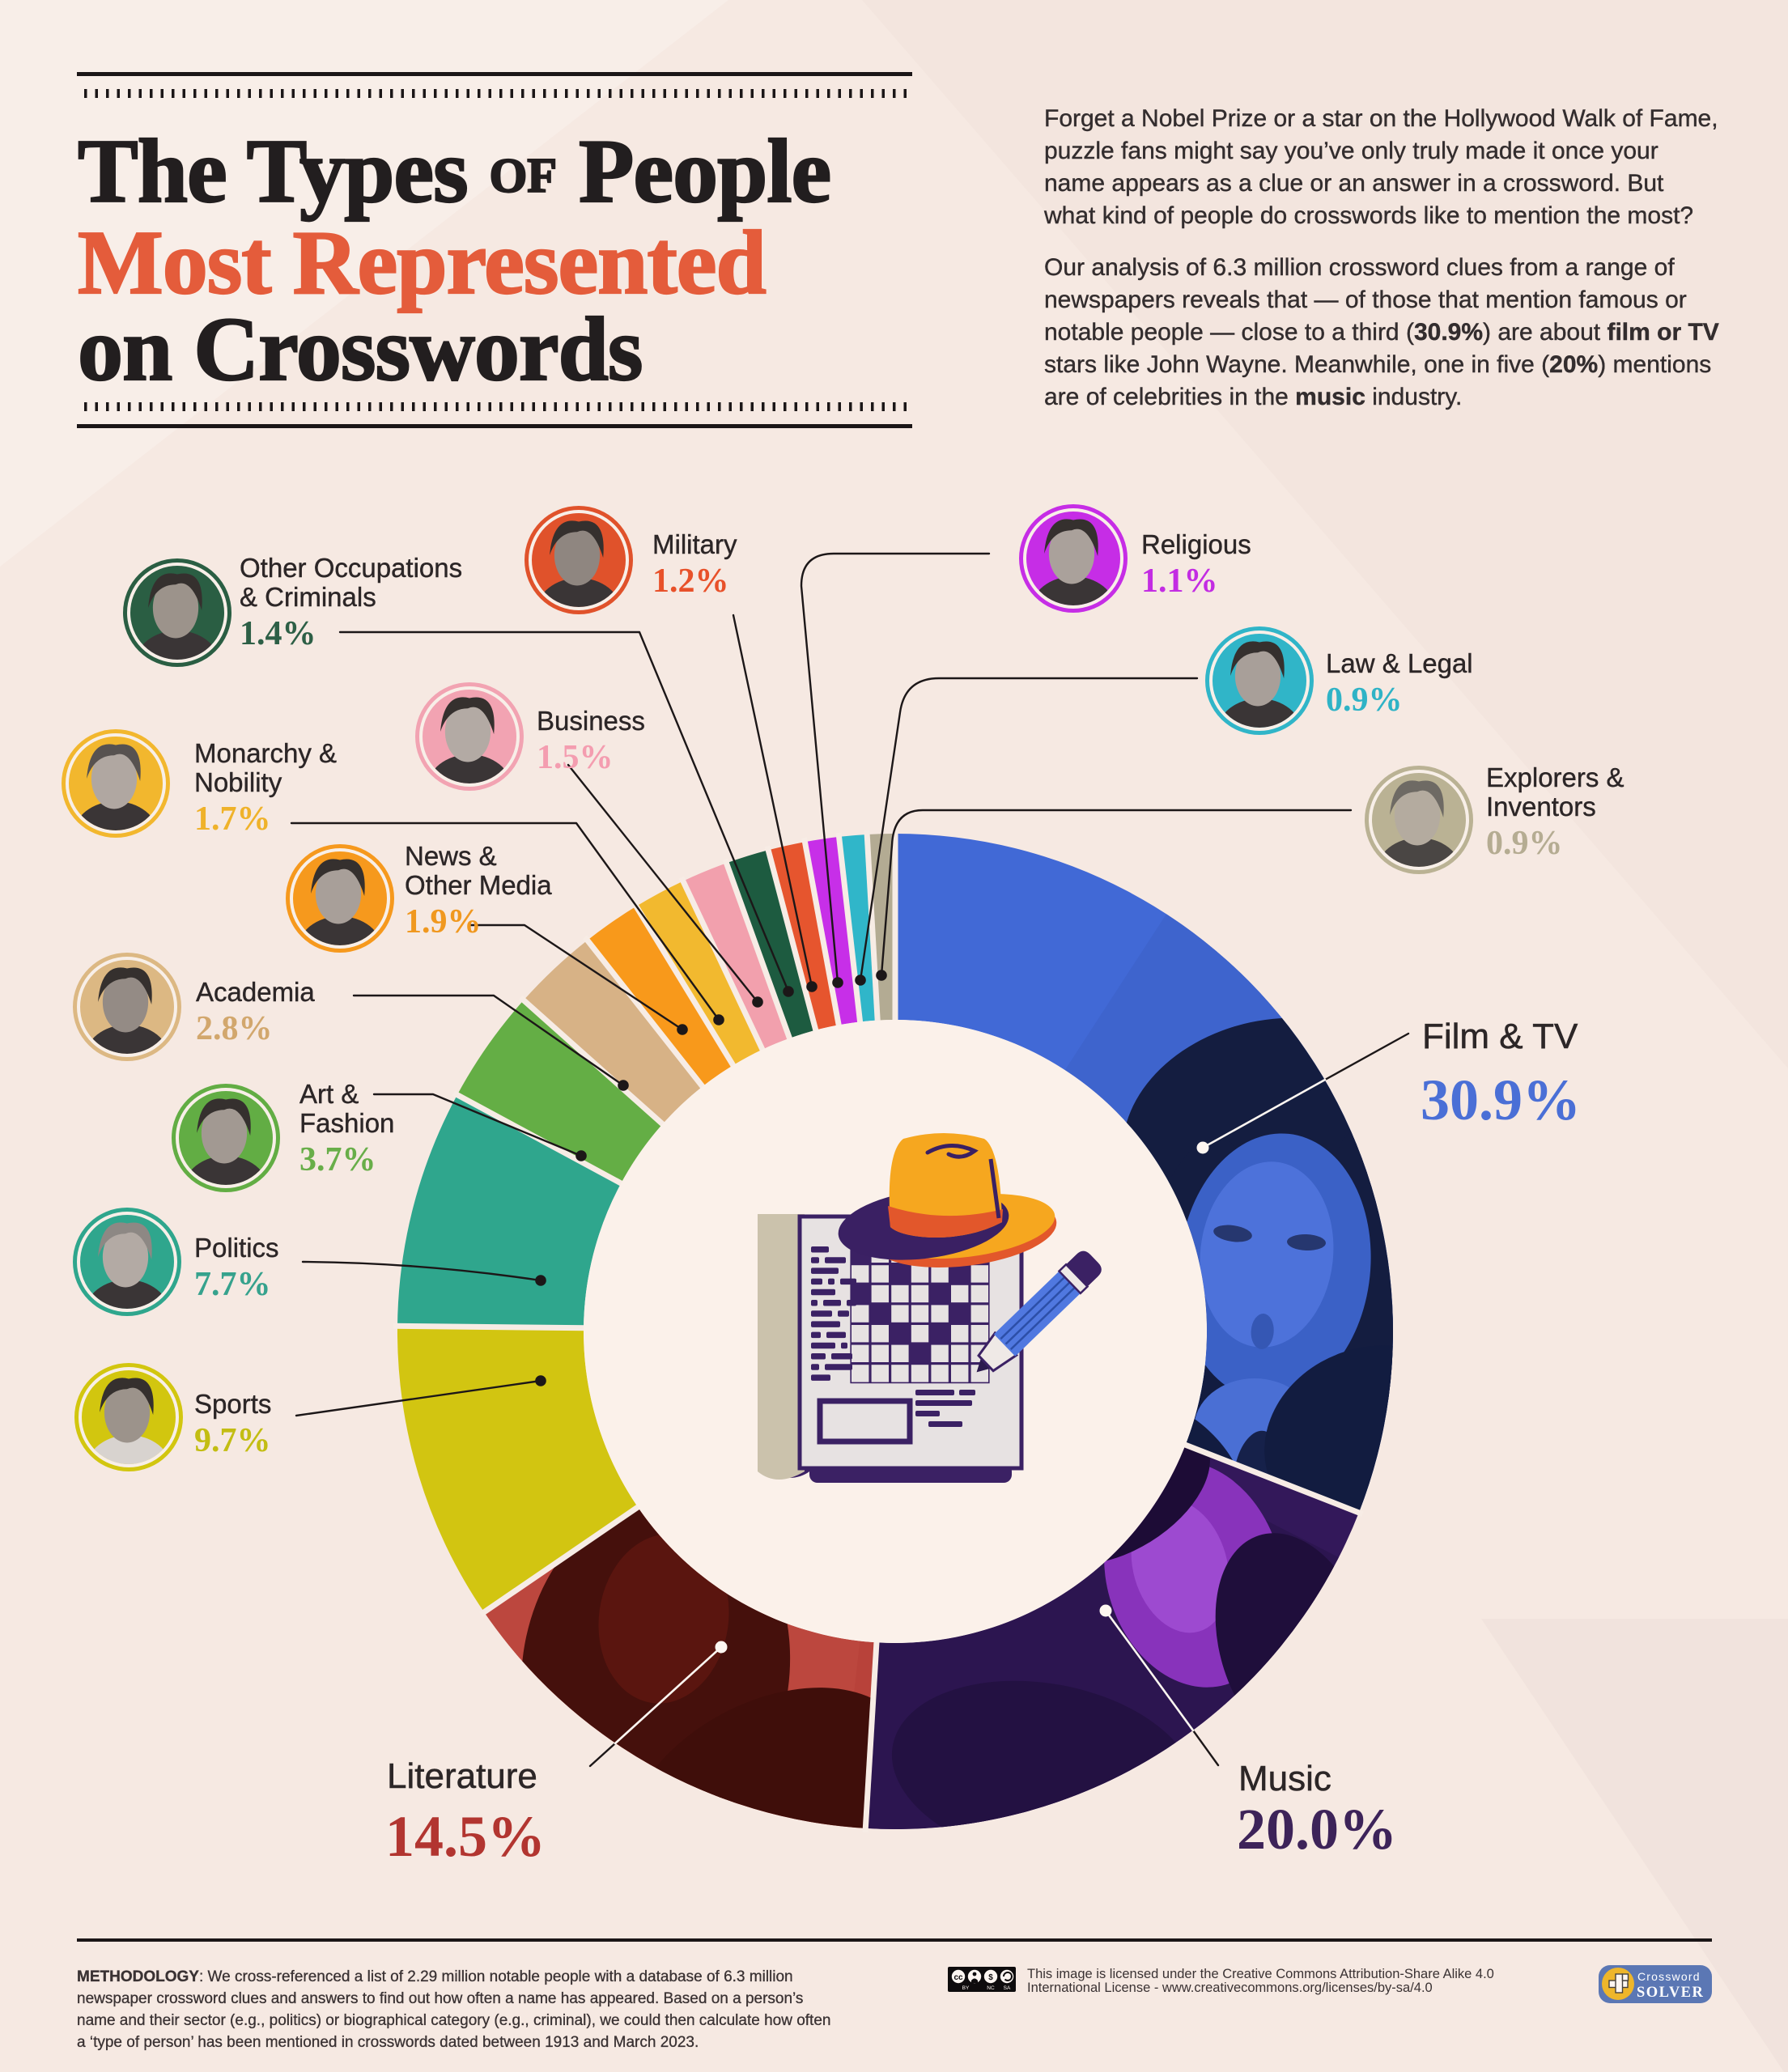 The width and height of the screenshot is (1788, 2072). Describe the element at coordinates (1669, 1976) in the screenshot. I see `svg-text: Crossword` at that location.